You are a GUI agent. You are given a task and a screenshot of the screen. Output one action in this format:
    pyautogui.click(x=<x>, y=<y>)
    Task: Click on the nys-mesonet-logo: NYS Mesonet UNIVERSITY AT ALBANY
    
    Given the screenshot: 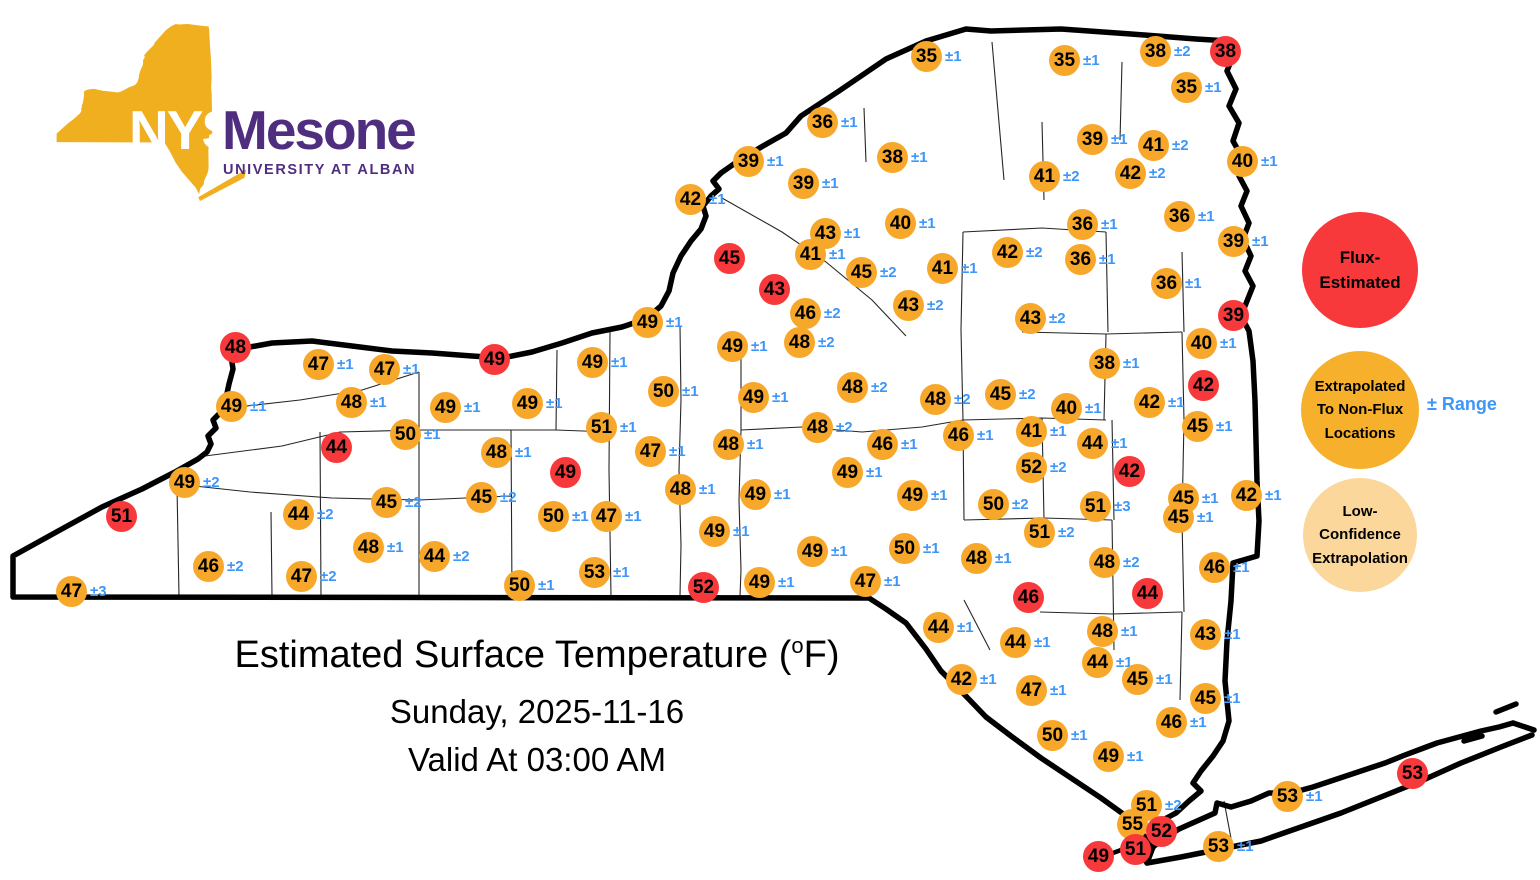 What is the action you would take?
    pyautogui.click(x=235, y=113)
    